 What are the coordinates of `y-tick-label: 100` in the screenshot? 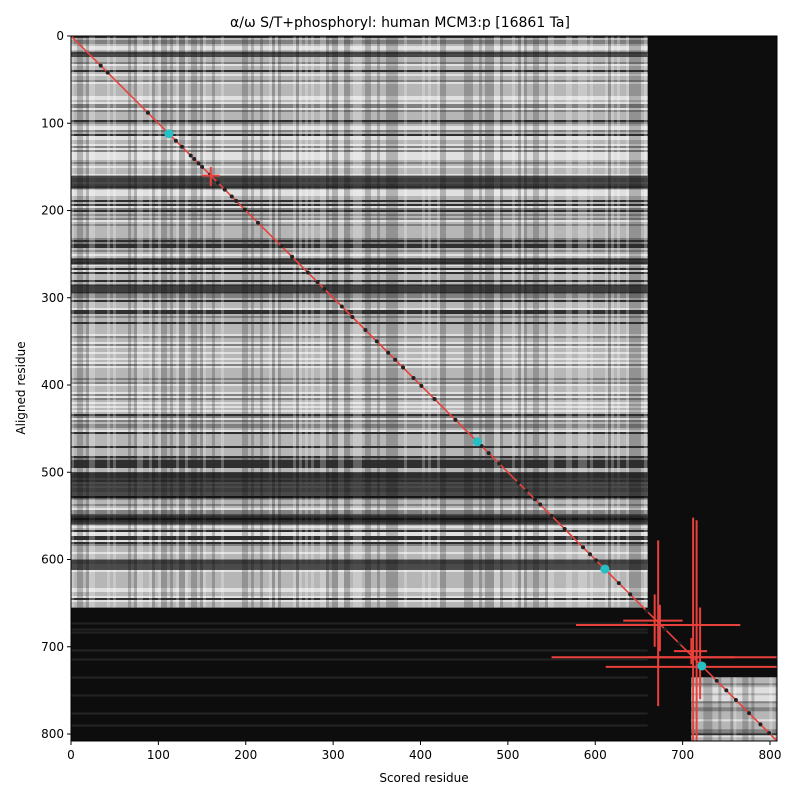 It's located at (52, 123).